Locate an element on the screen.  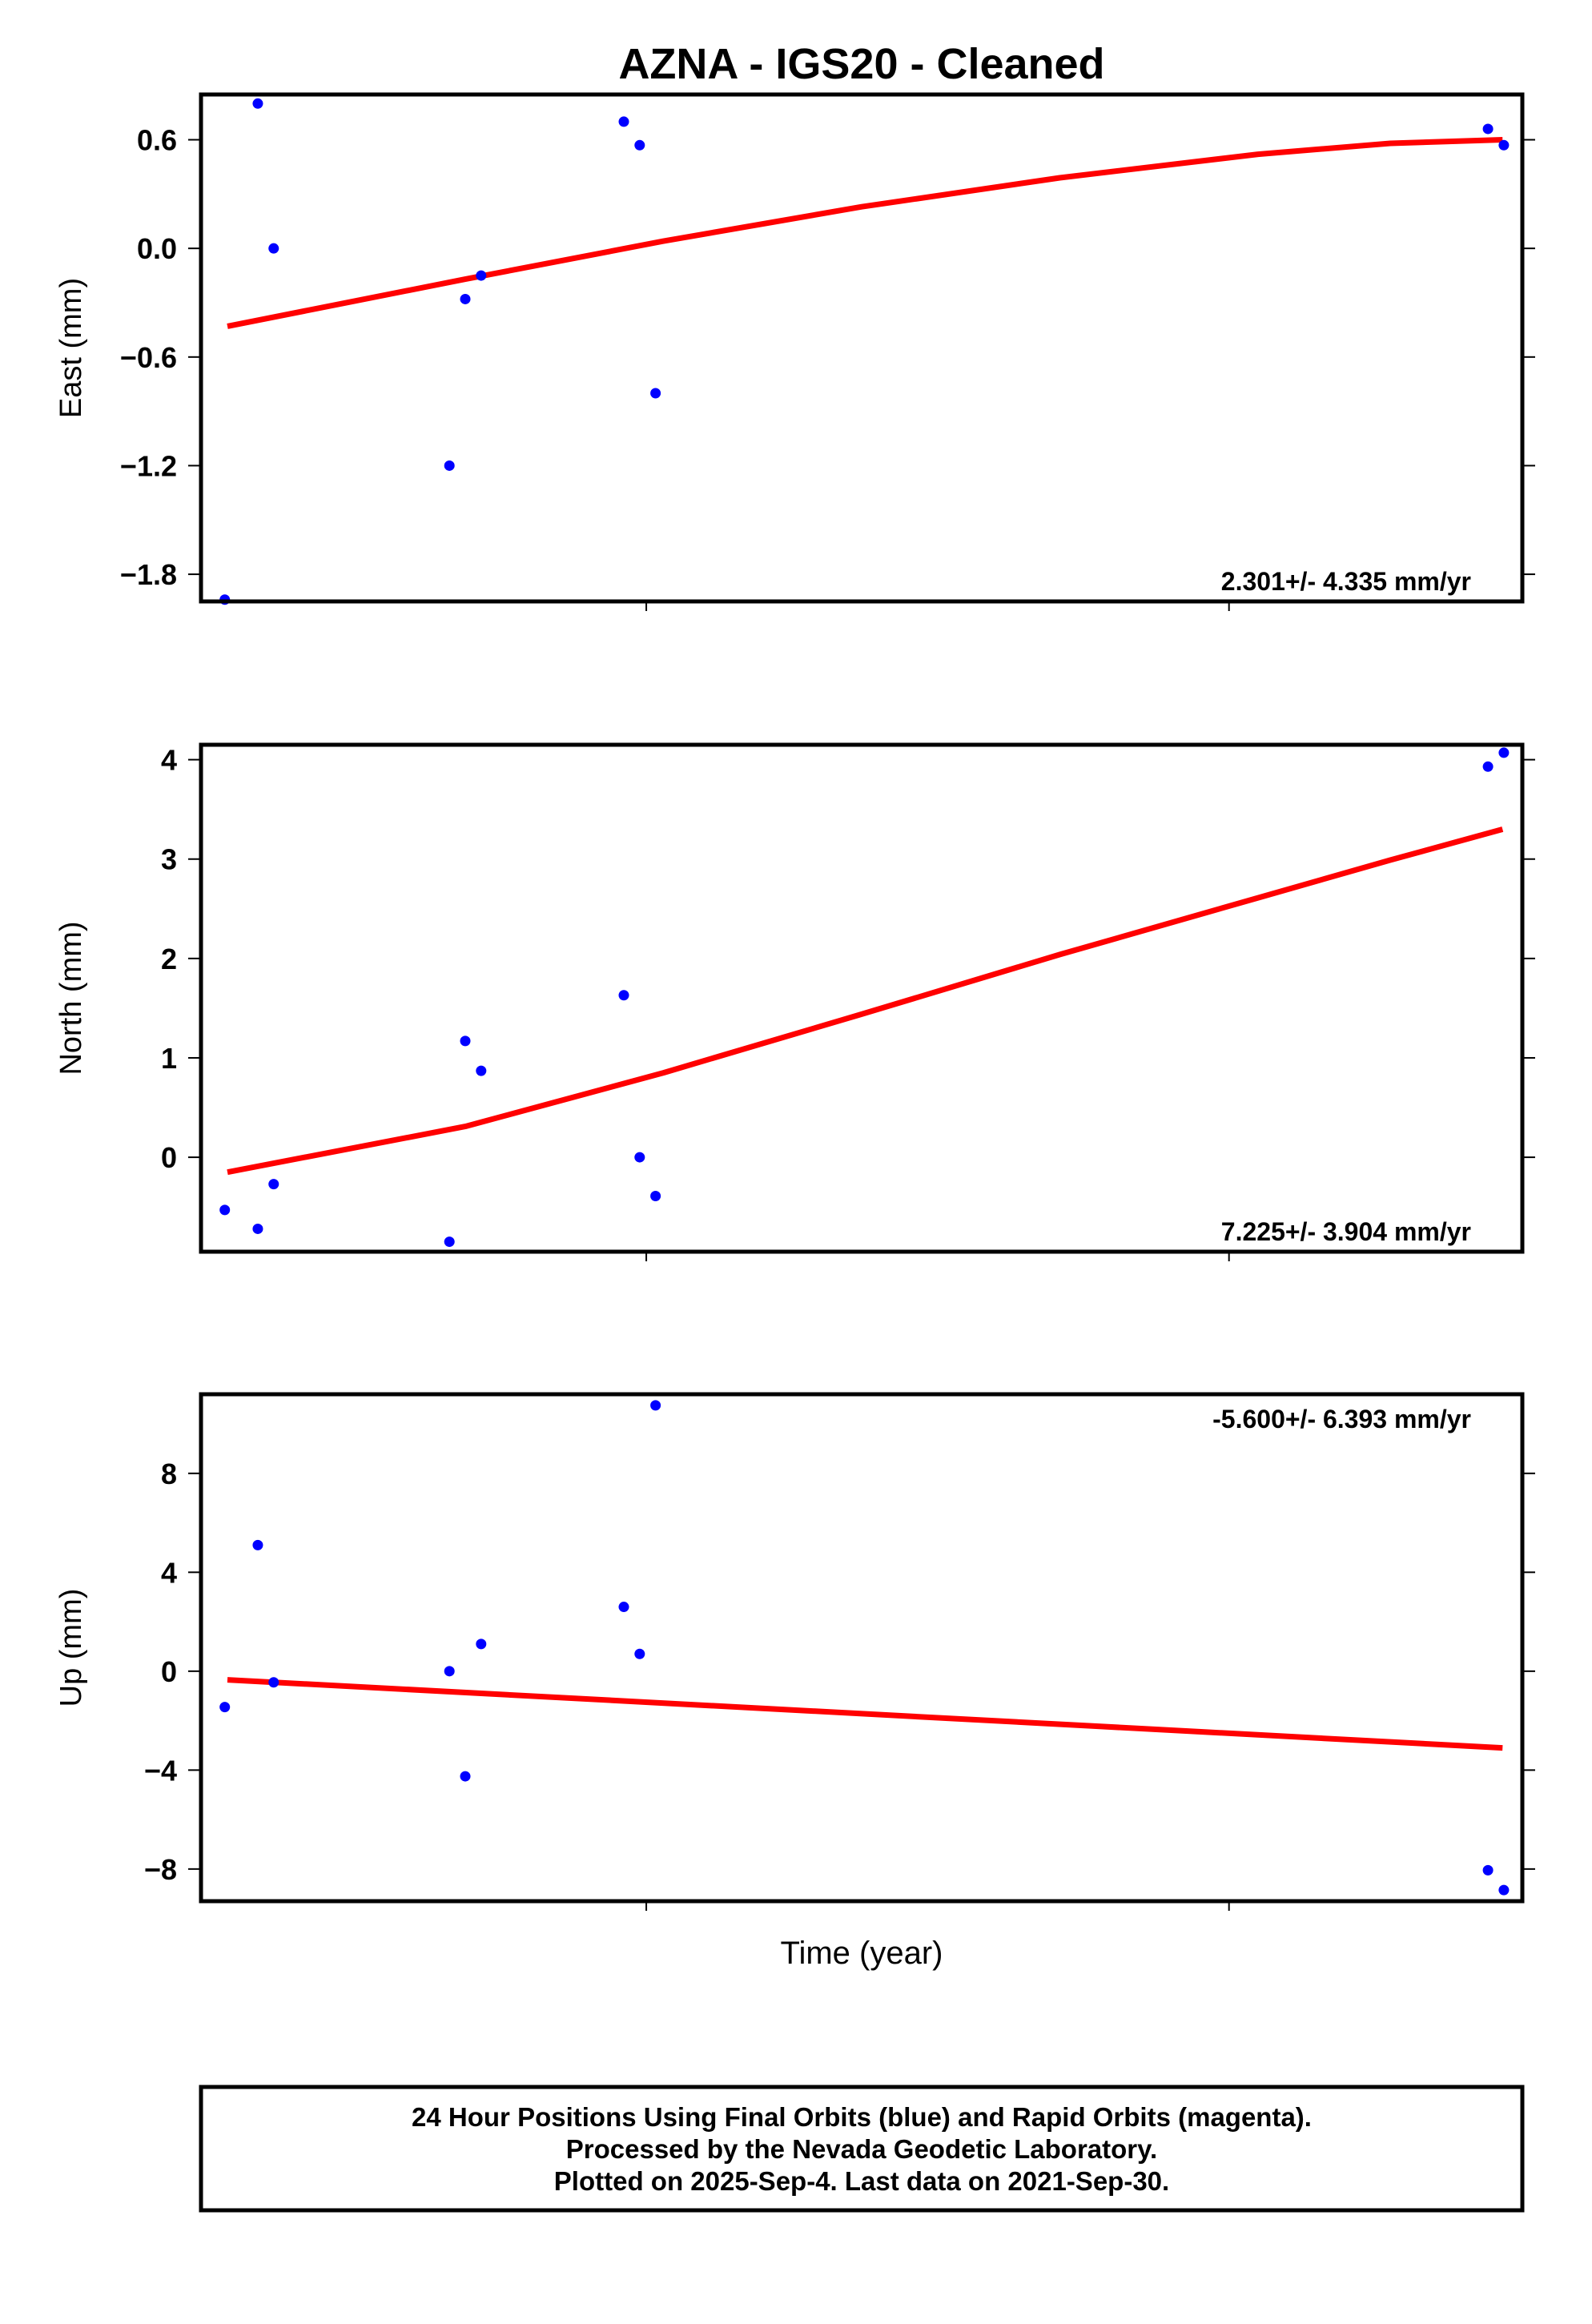
up-trend-line is located at coordinates (865, 1714).